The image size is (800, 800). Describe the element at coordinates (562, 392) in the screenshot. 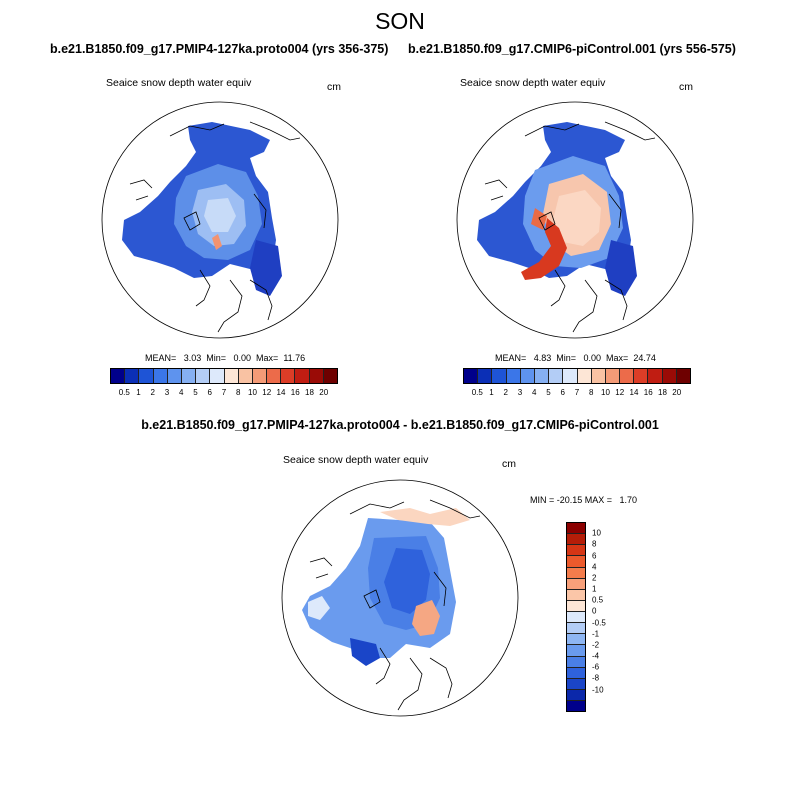

I see `panel2-colorbar-tick-label: 6` at that location.